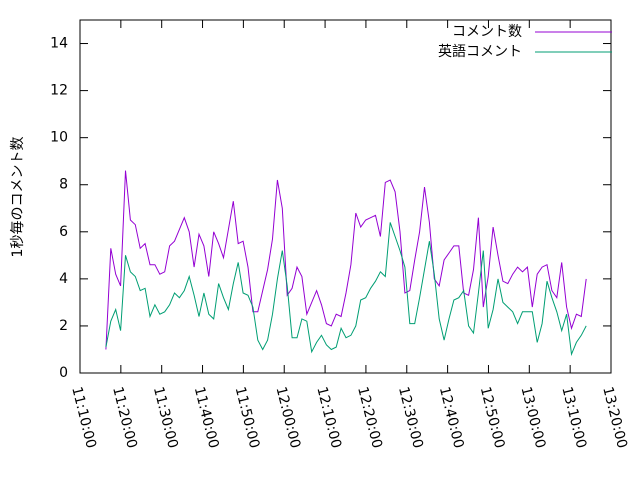 Image resolution: width=640 pixels, height=480 pixels. What do you see at coordinates (18, 197) in the screenshot?
I see `y-axis-label: 1秒毎のコメント数` at bounding box center [18, 197].